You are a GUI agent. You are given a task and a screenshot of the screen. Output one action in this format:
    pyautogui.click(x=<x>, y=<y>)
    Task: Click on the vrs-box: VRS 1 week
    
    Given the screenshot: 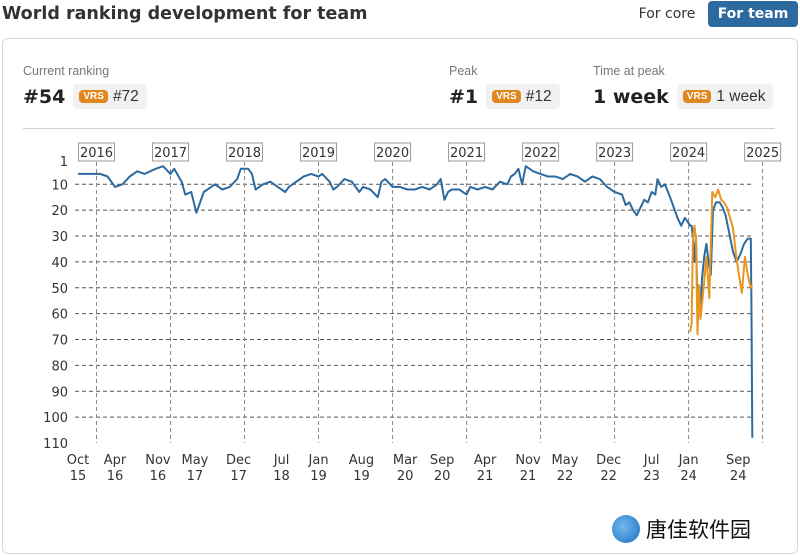 What is the action you would take?
    pyautogui.click(x=725, y=96)
    